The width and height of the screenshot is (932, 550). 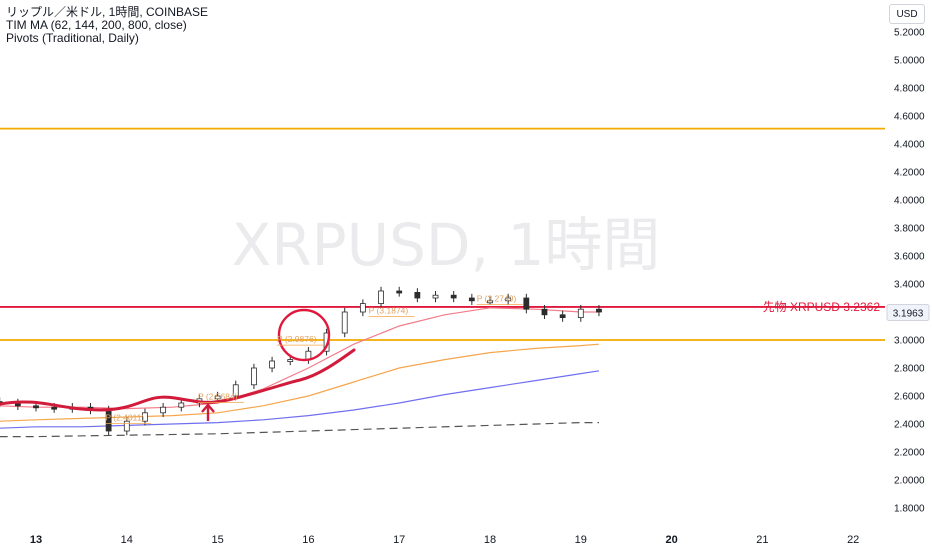 What do you see at coordinates (909, 285) in the screenshot?
I see `y-tick-9: 3.4000` at bounding box center [909, 285].